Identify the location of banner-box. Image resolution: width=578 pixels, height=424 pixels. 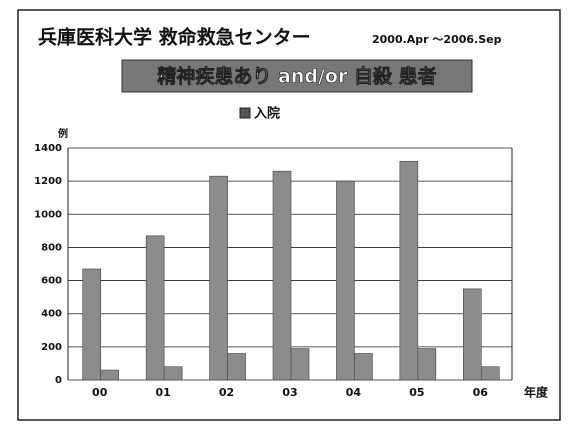
(297, 76).